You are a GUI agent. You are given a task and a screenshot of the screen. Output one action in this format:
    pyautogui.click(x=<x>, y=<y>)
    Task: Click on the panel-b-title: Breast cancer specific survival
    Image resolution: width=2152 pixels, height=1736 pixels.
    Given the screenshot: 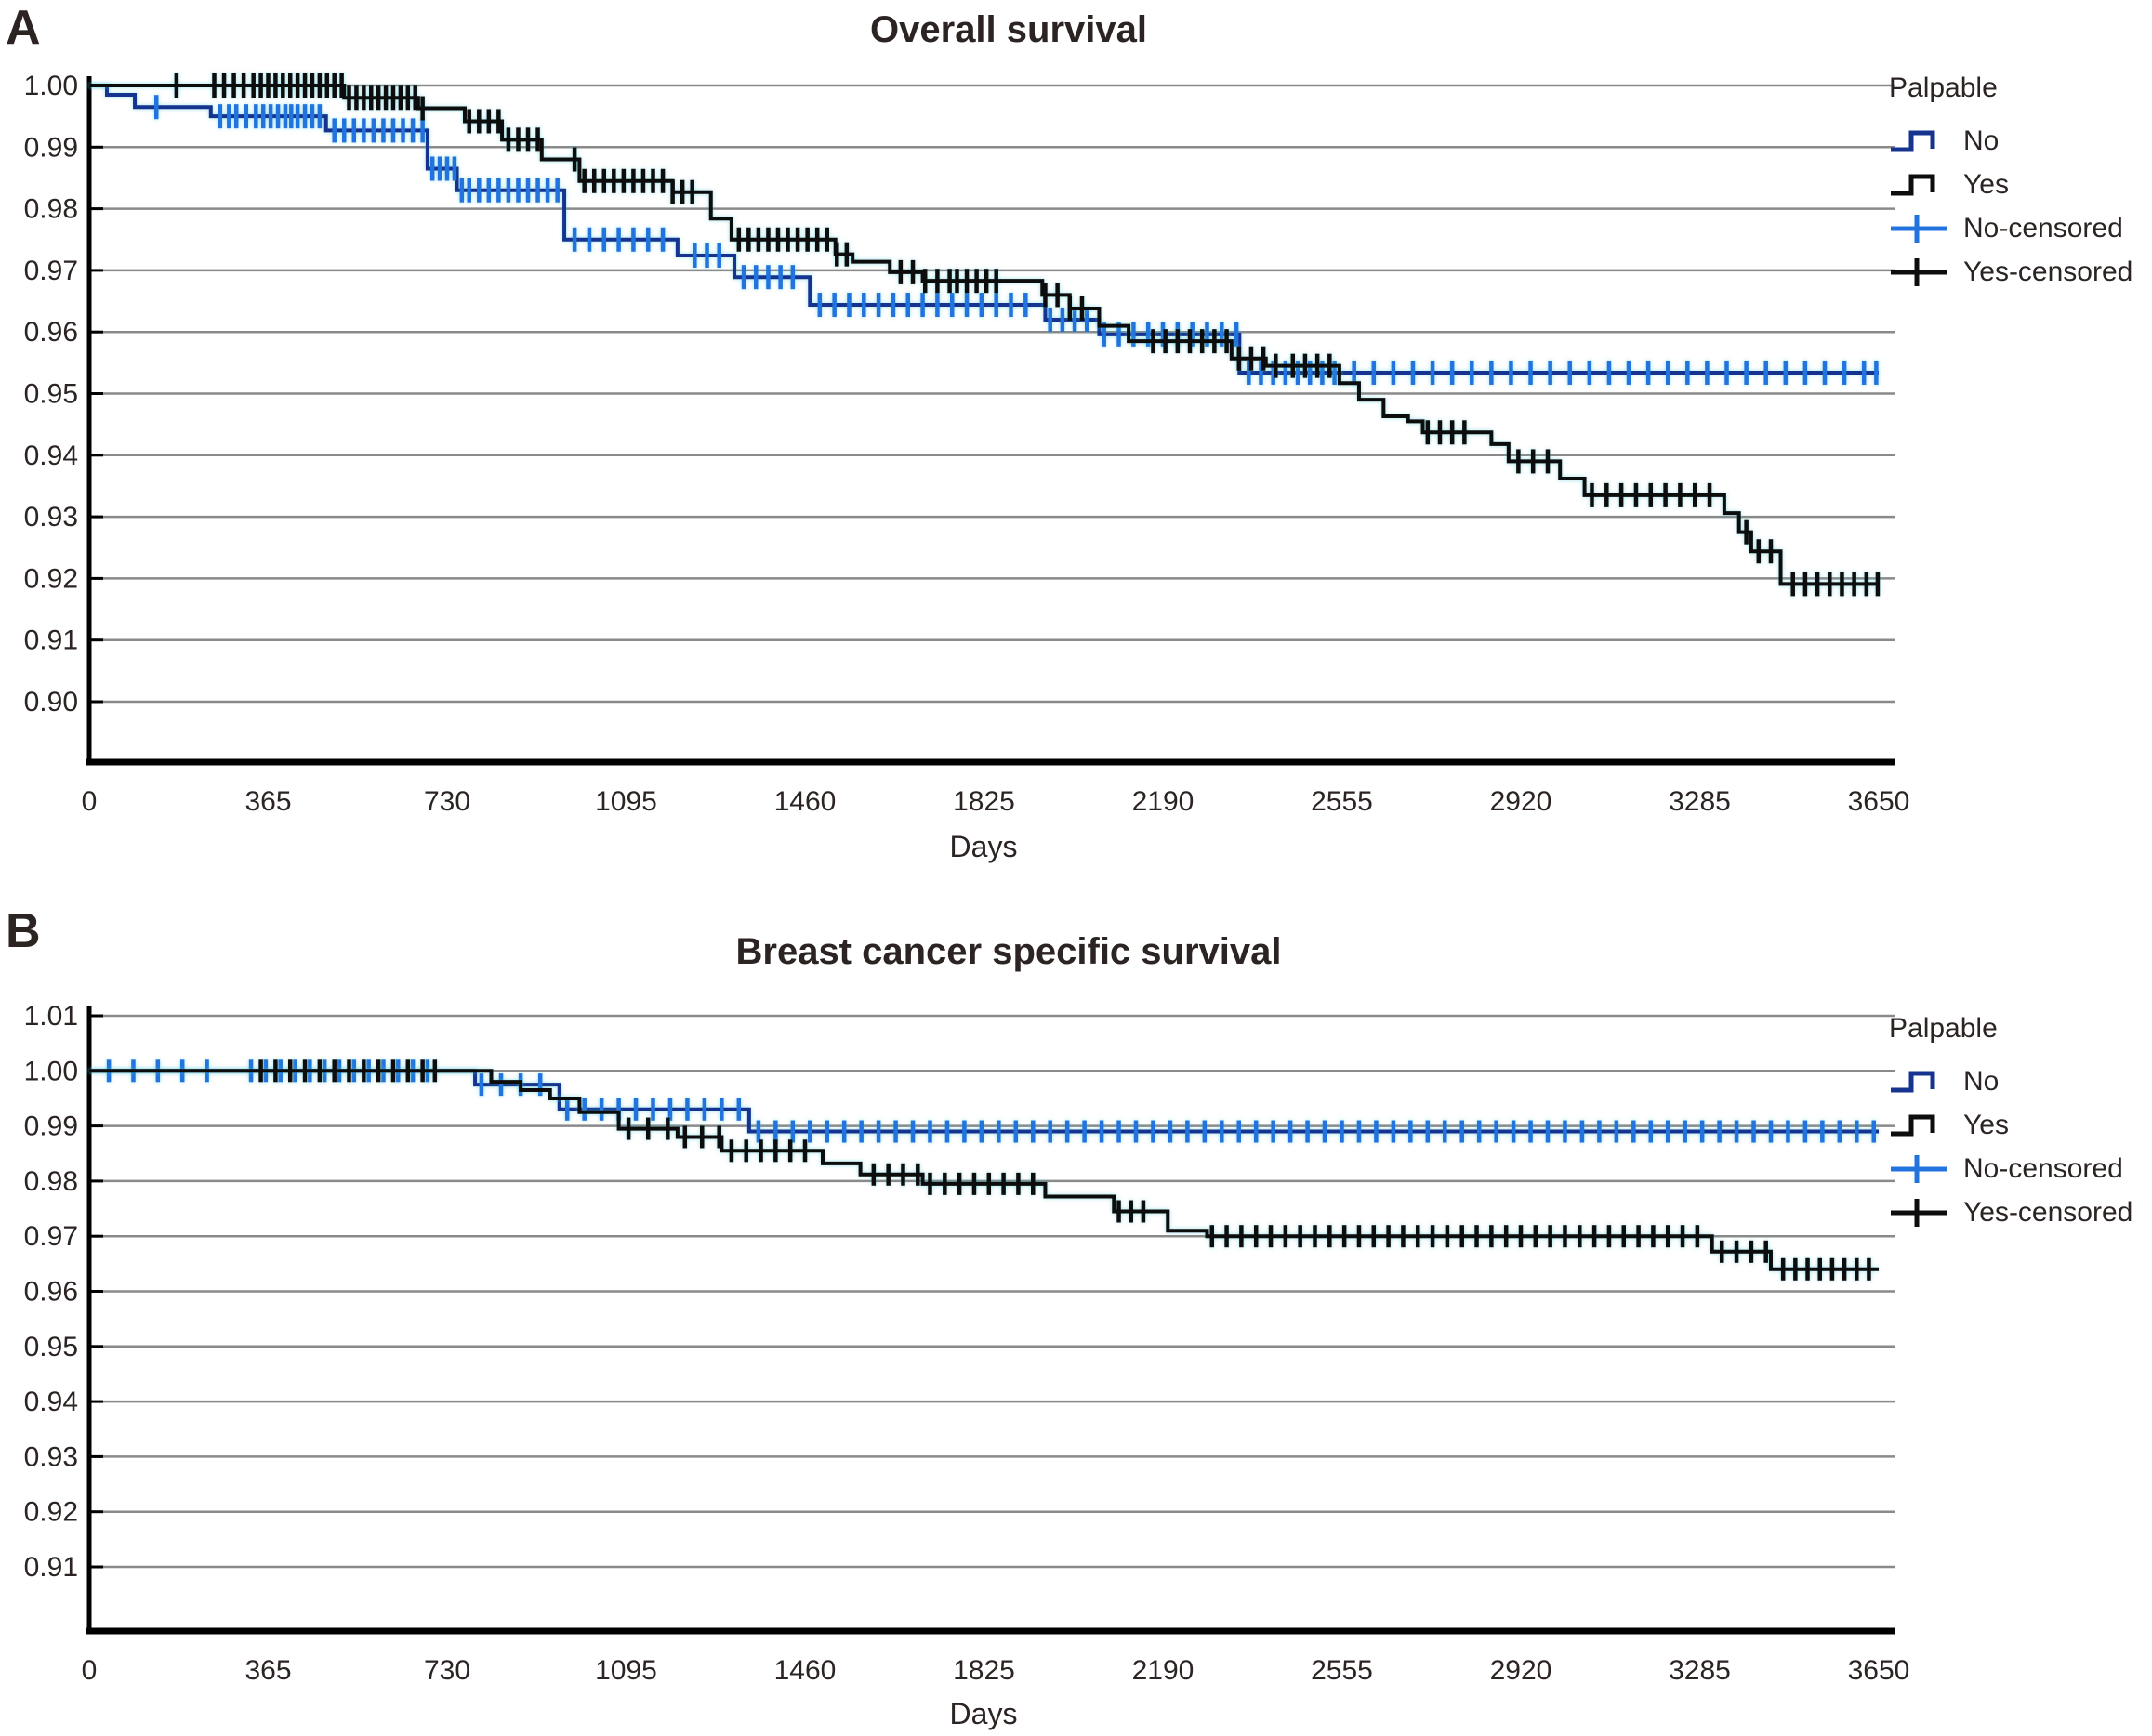 What is the action you would take?
    pyautogui.click(x=1009, y=952)
    